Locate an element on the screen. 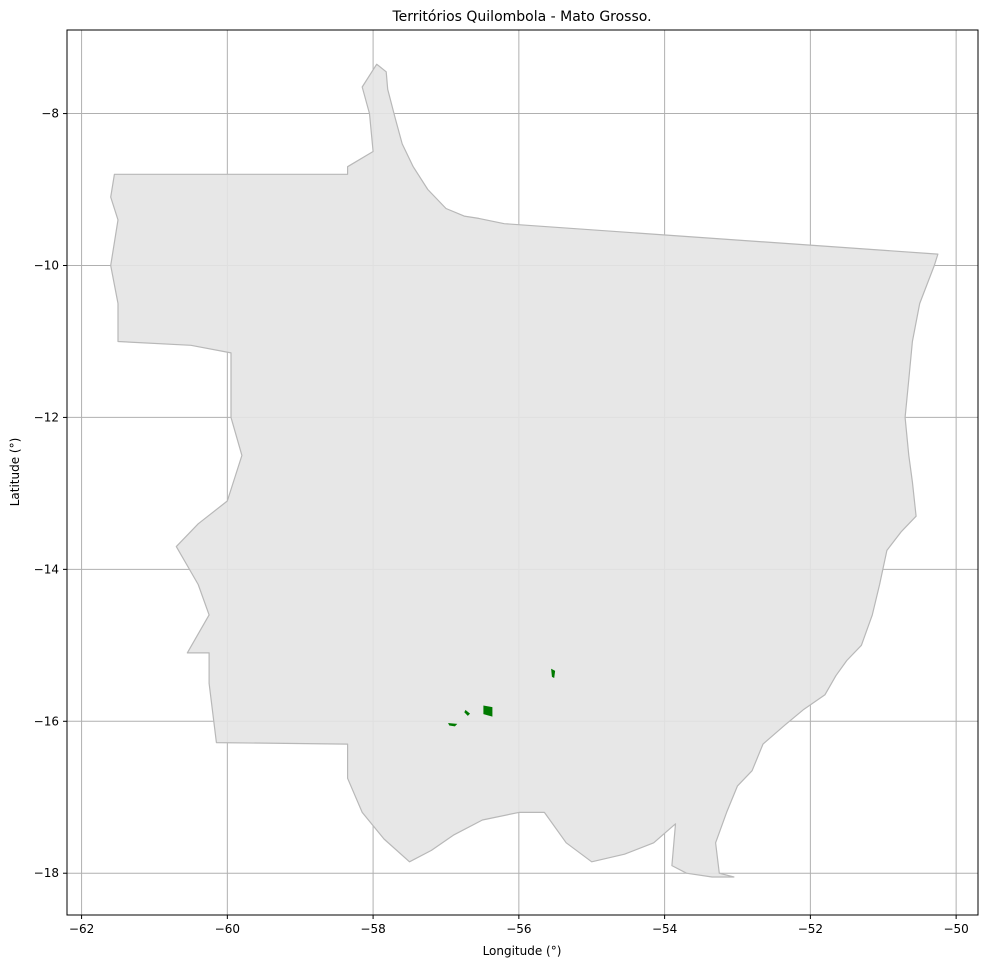 The height and width of the screenshot is (968, 987). chart-title: Territórios Quilombola - Mato Grosso. is located at coordinates (521, 17).